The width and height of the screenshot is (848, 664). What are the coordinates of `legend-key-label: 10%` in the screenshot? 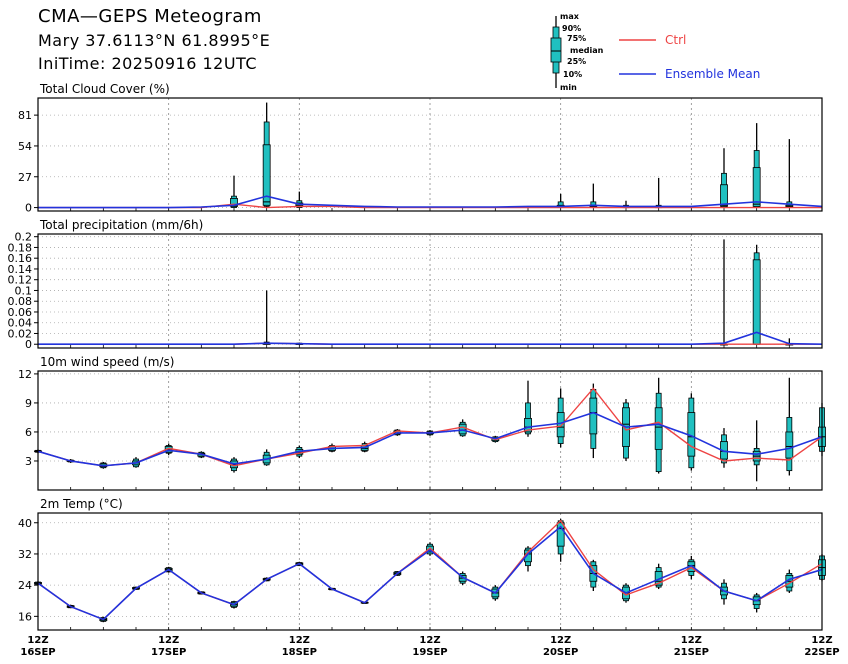 It's located at (572, 74).